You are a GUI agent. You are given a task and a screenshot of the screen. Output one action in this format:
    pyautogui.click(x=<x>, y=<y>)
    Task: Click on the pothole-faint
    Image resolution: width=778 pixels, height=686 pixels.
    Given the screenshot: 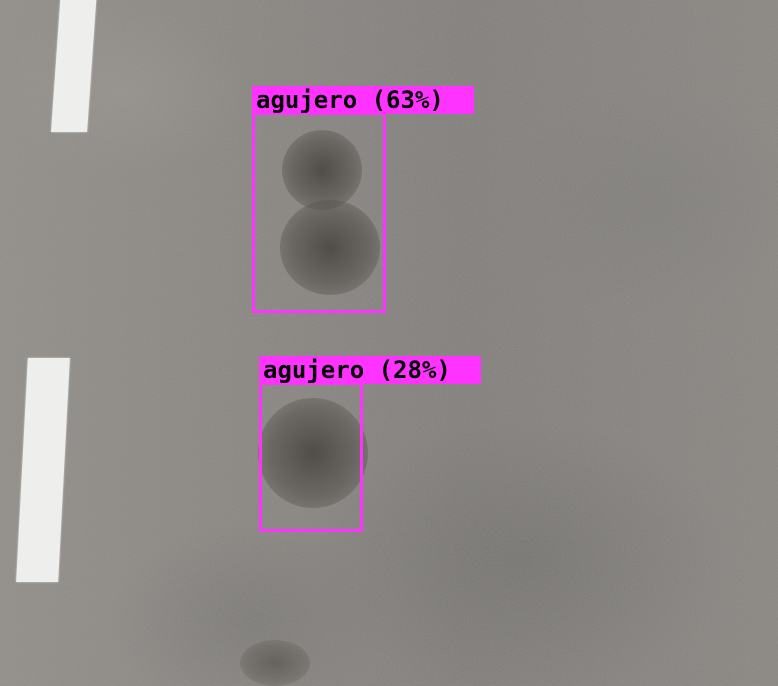 What is the action you would take?
    pyautogui.click(x=275, y=663)
    